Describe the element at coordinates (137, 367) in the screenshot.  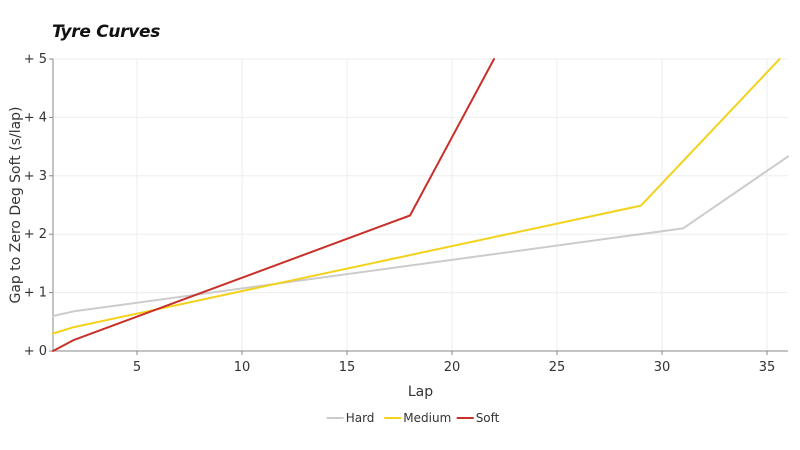
I see `x-tick-label: 5` at that location.